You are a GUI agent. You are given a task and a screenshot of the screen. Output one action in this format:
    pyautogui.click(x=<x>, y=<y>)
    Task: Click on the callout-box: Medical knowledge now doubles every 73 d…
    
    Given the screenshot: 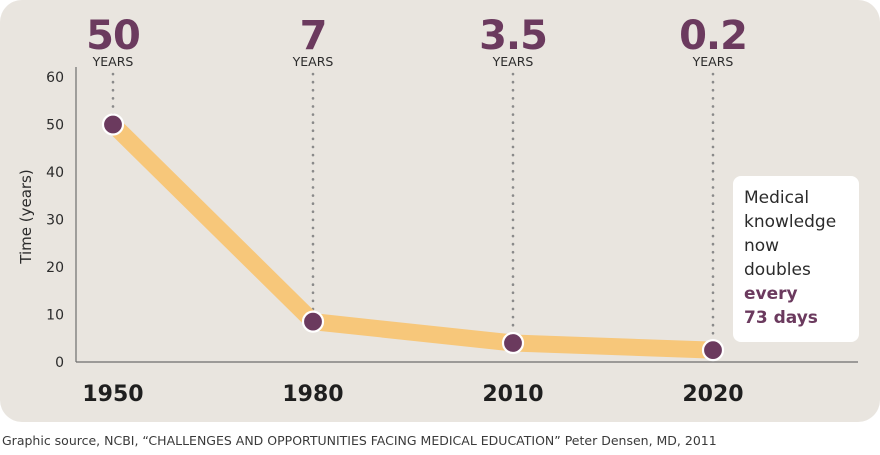 What is the action you would take?
    pyautogui.click(x=796, y=259)
    